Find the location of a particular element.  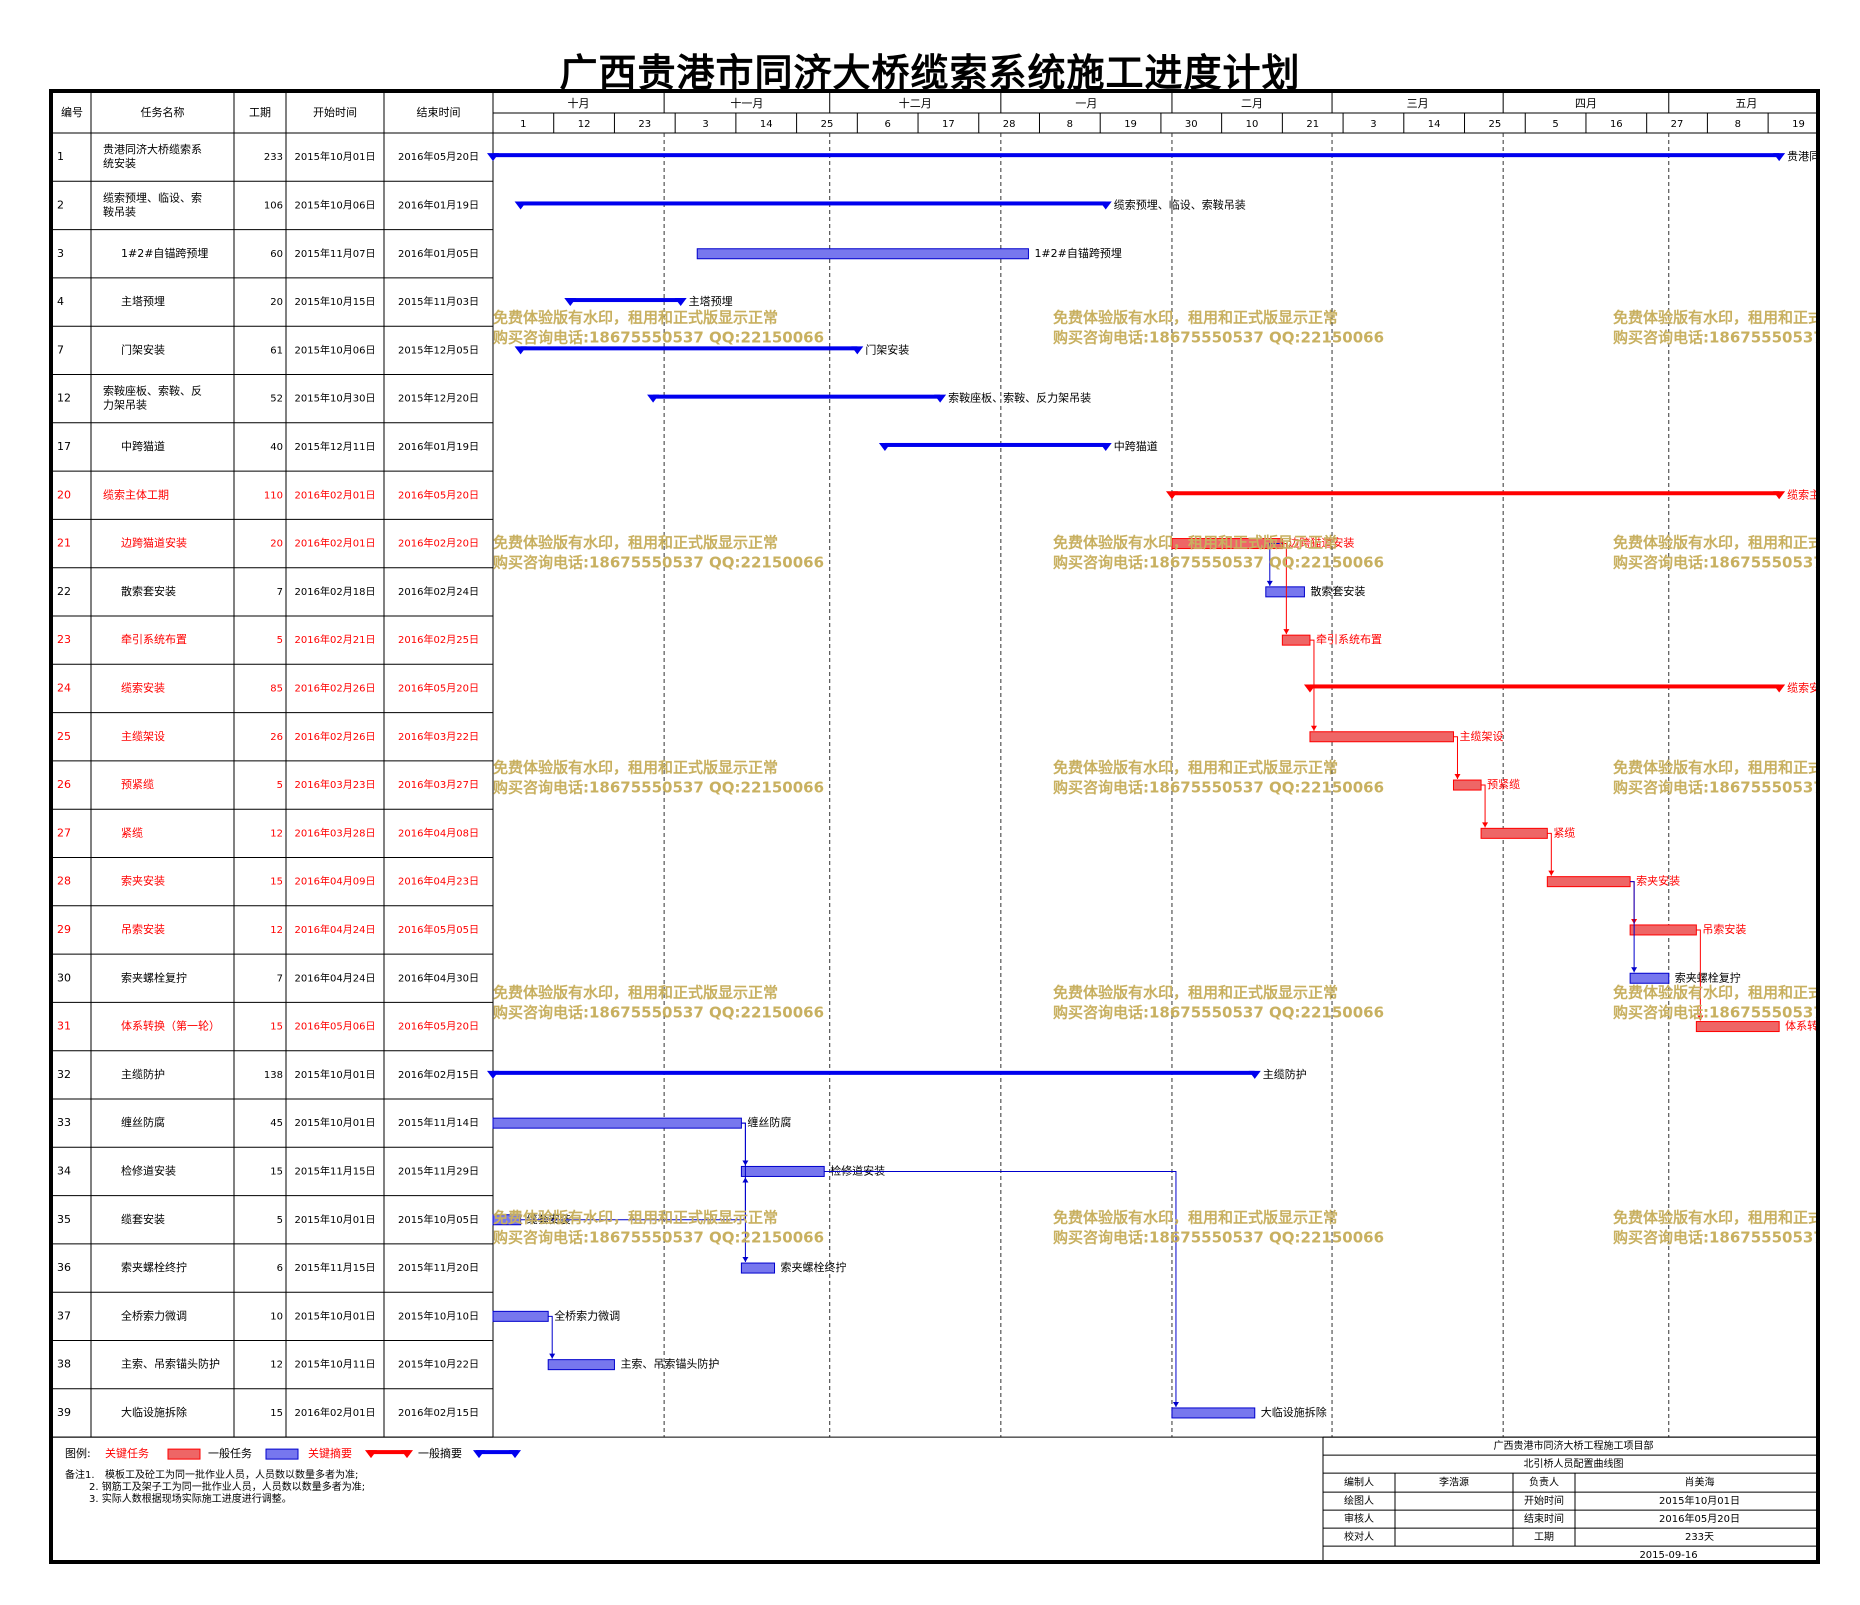

row-id: 1 is located at coordinates (60, 156).